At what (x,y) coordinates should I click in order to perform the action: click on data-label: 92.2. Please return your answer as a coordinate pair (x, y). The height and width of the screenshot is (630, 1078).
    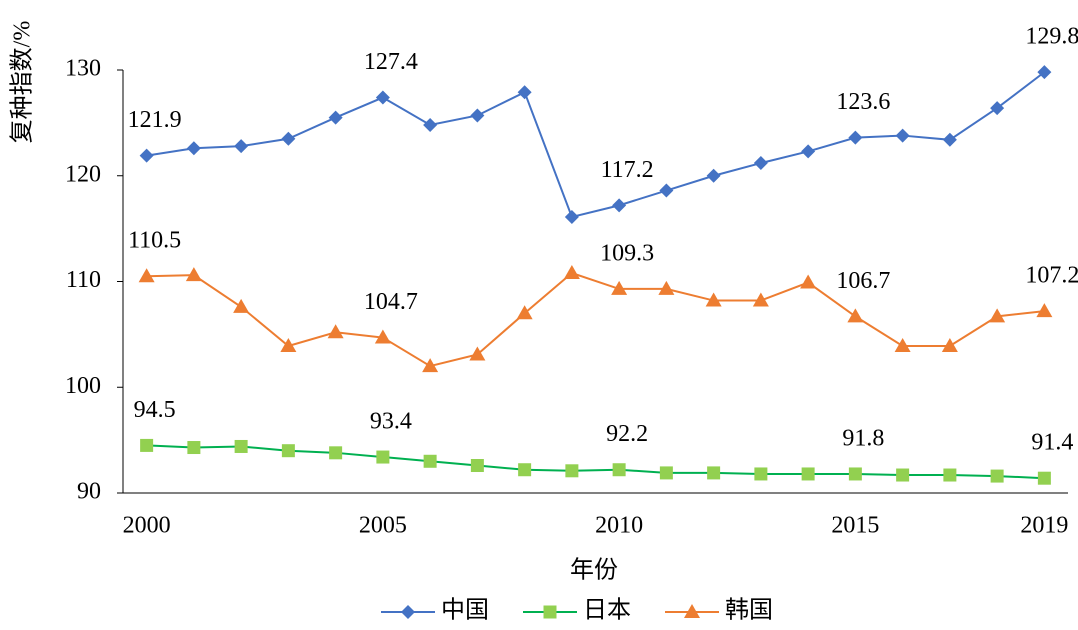
    Looking at the image, I should click on (627, 434).